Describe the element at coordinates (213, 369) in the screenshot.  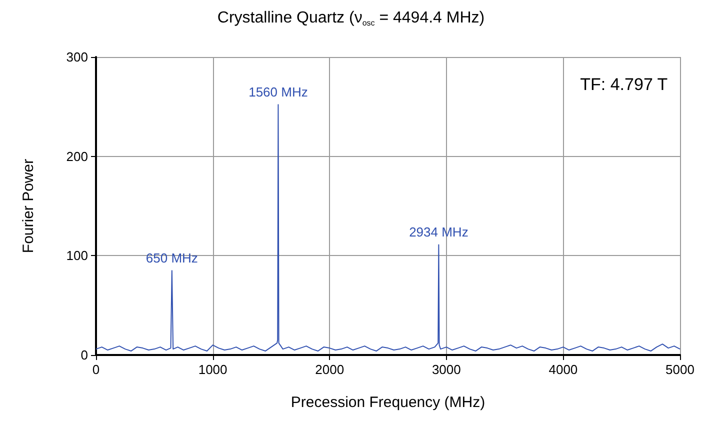
I see `x-tick-label: 1000` at that location.